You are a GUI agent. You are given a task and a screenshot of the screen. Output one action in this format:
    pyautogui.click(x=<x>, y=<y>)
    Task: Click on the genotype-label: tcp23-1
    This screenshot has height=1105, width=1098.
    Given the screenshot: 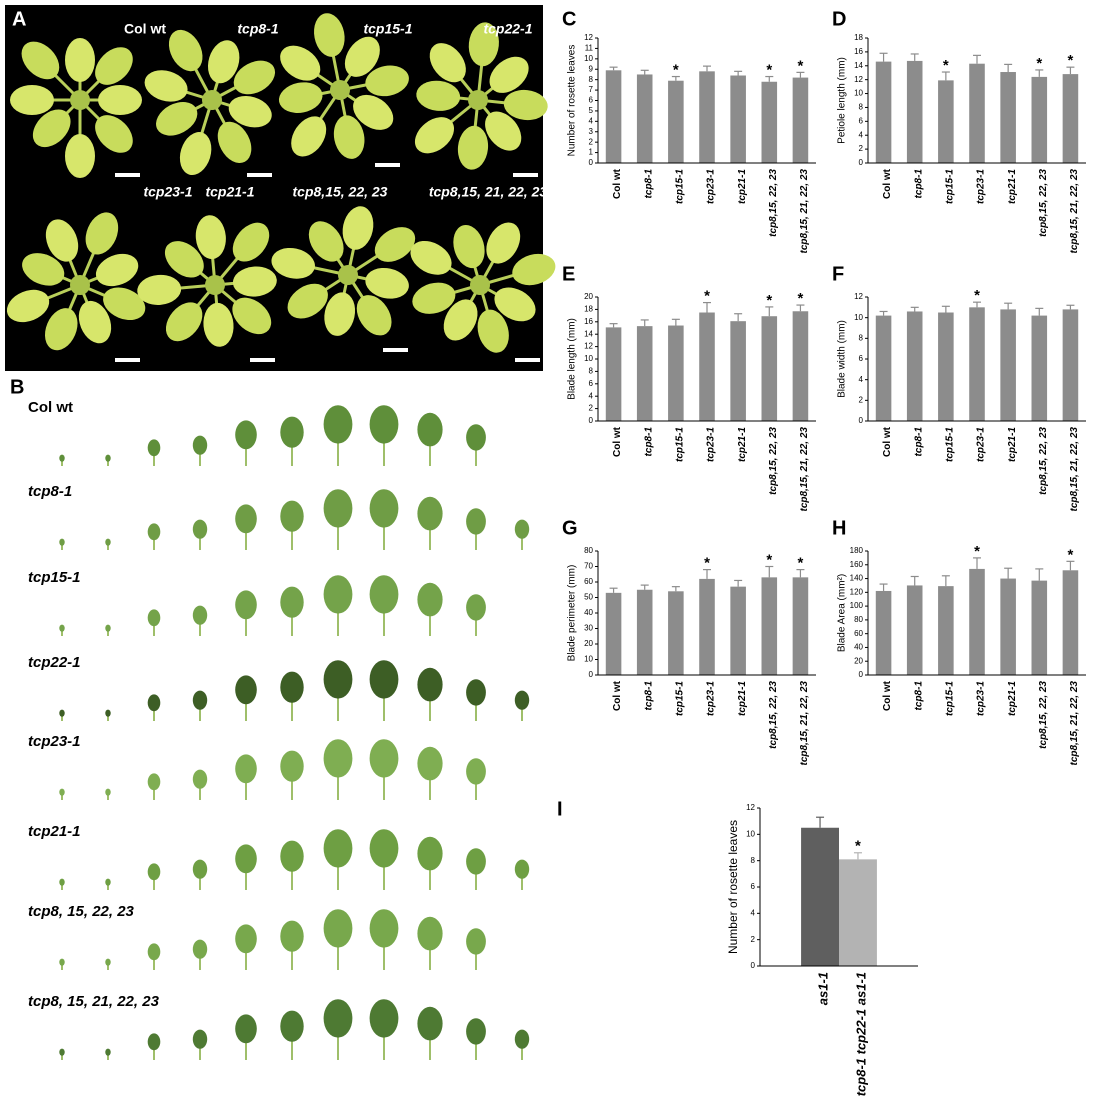 What is the action you would take?
    pyautogui.click(x=54, y=741)
    